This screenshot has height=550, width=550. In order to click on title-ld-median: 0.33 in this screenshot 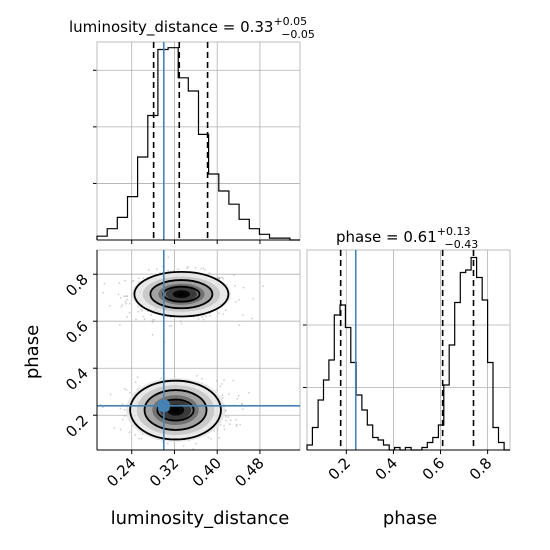, I will do `click(256, 27)`.